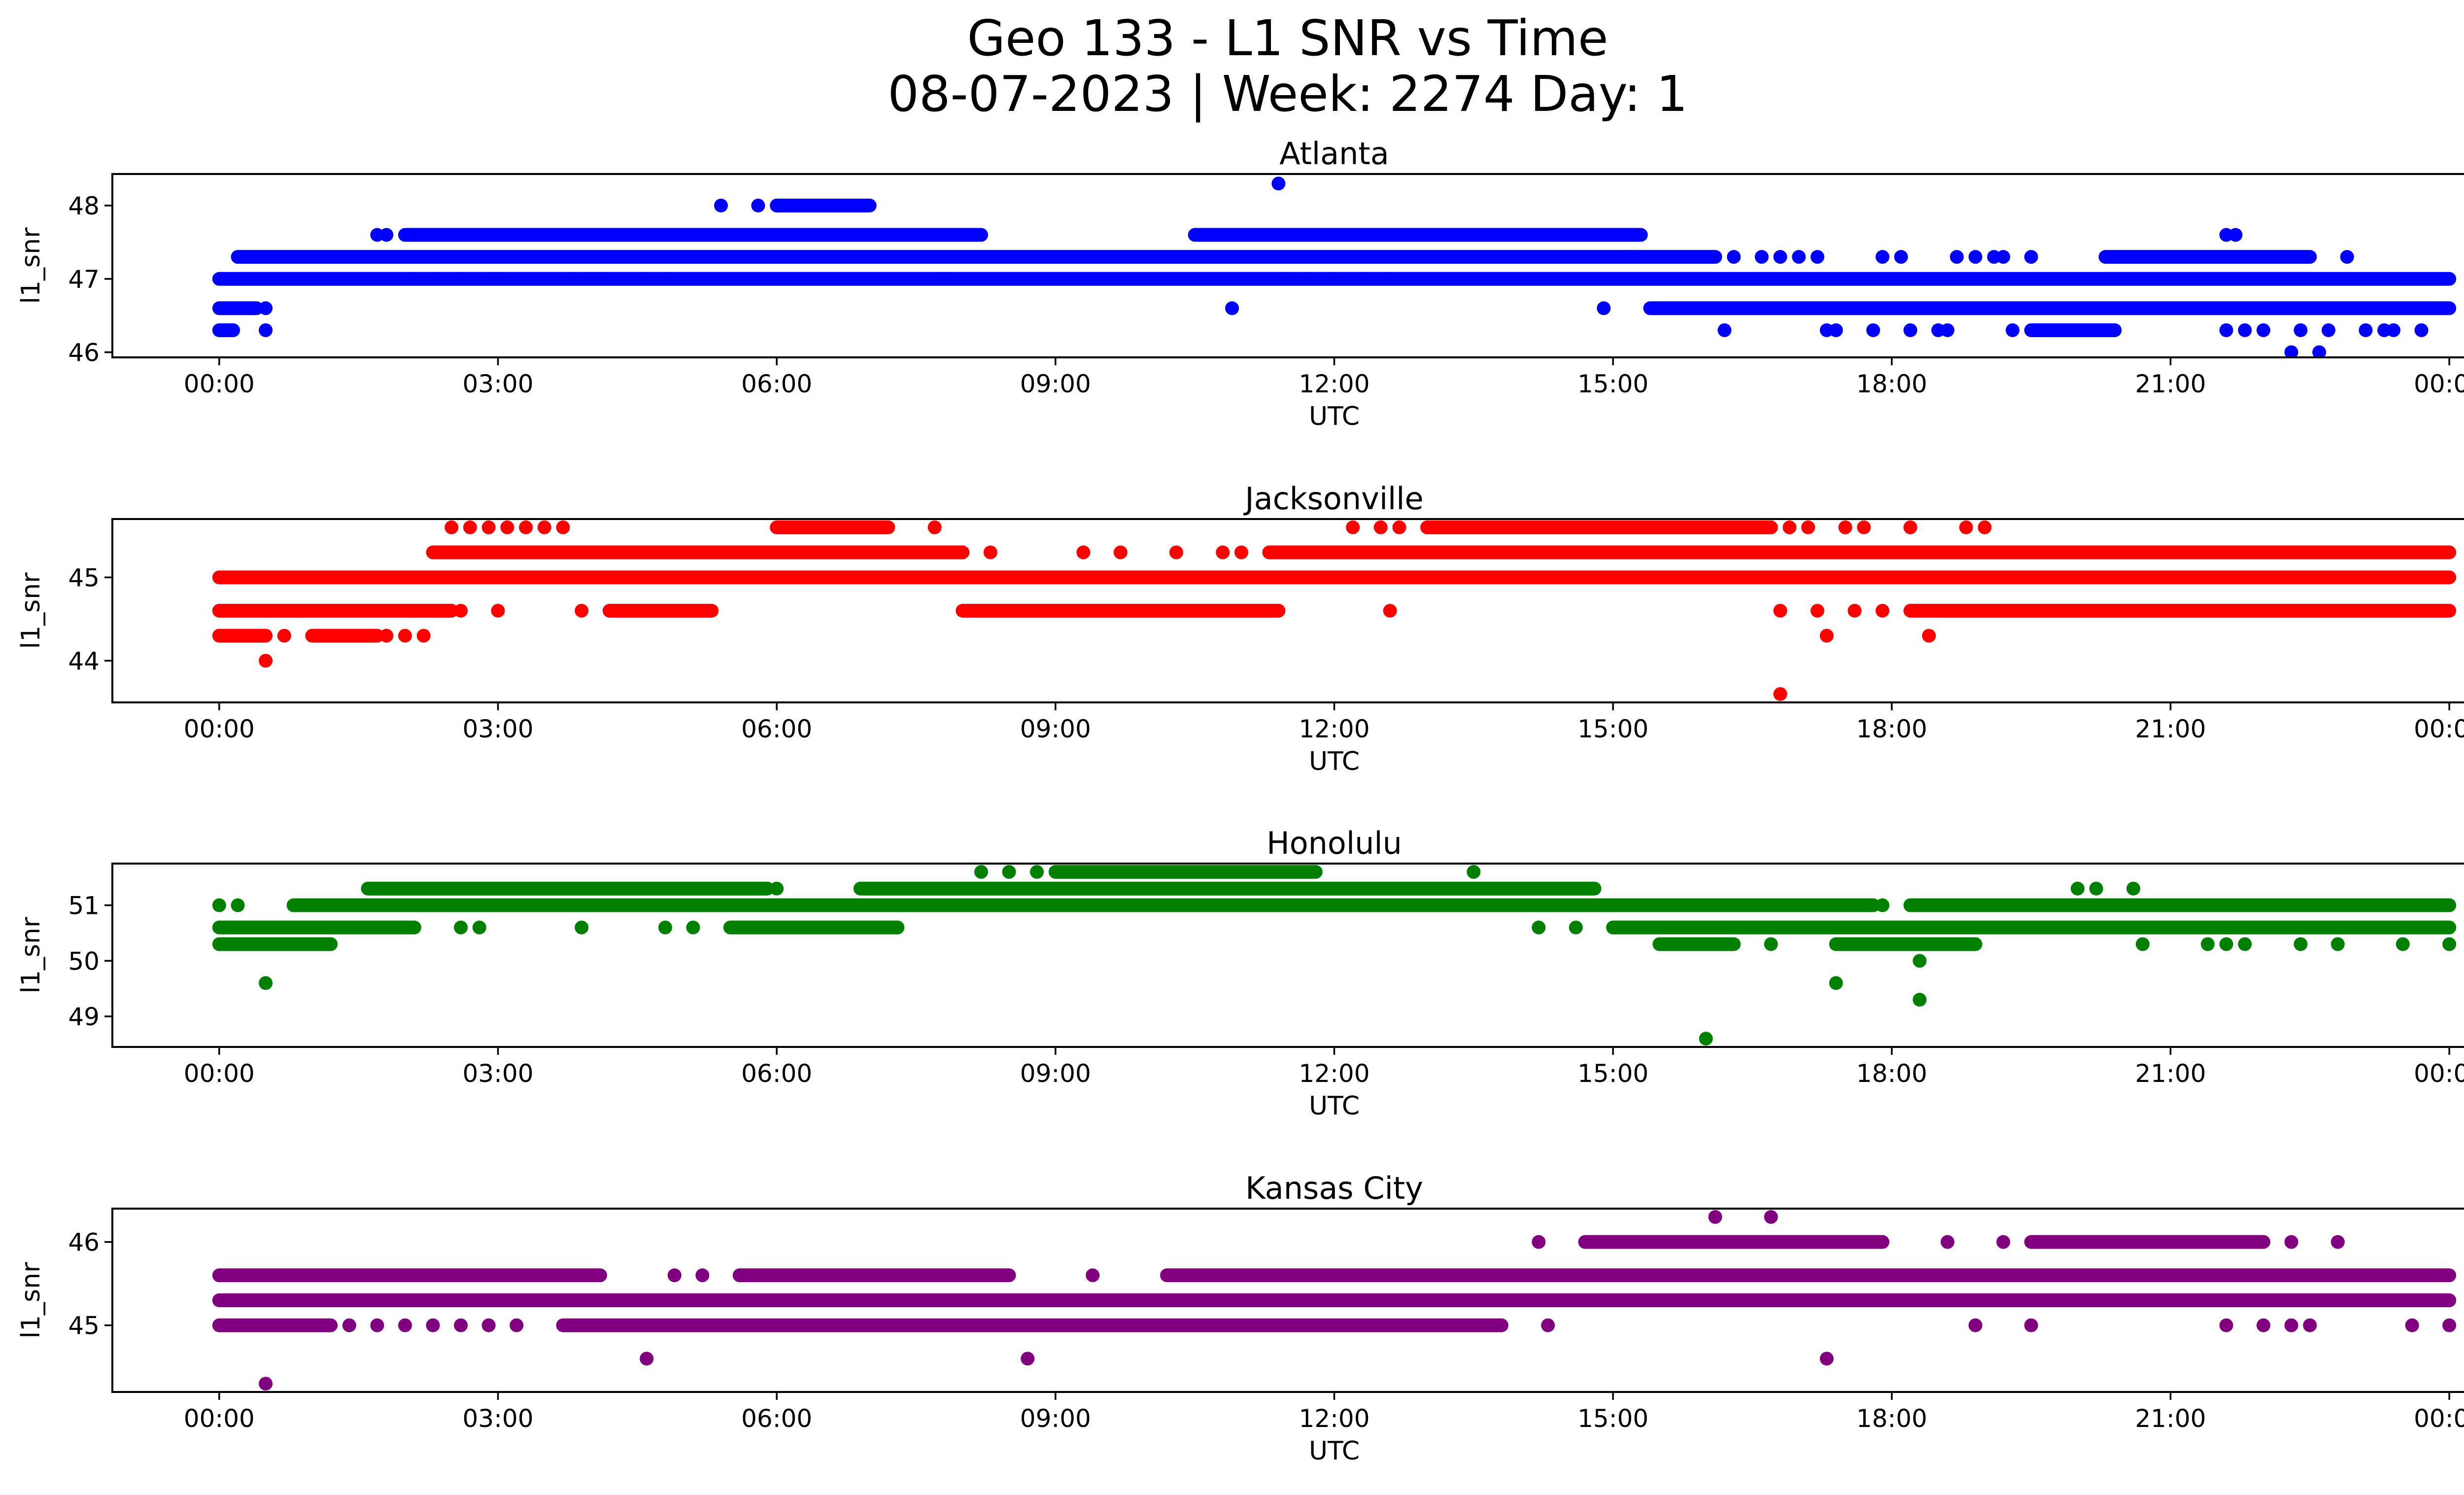 The height and width of the screenshot is (1495, 2464). What do you see at coordinates (84, 906) in the screenshot?
I see `y-tick-label: 51` at bounding box center [84, 906].